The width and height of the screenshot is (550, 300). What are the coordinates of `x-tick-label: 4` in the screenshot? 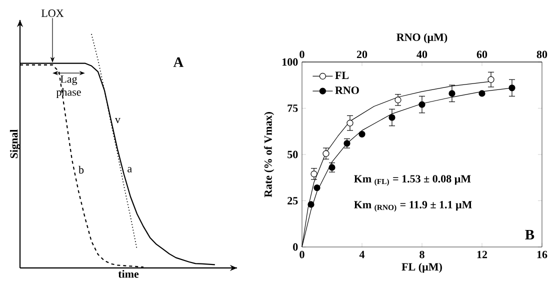 It's located at (362, 254).